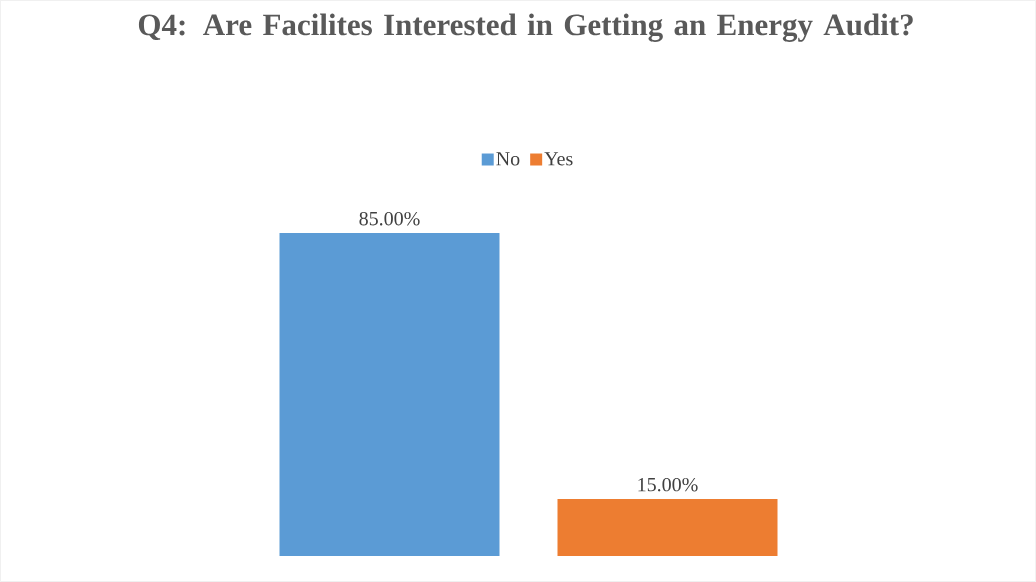 This screenshot has width=1036, height=582. What do you see at coordinates (668, 484) in the screenshot?
I see `data-label: 15.00%` at bounding box center [668, 484].